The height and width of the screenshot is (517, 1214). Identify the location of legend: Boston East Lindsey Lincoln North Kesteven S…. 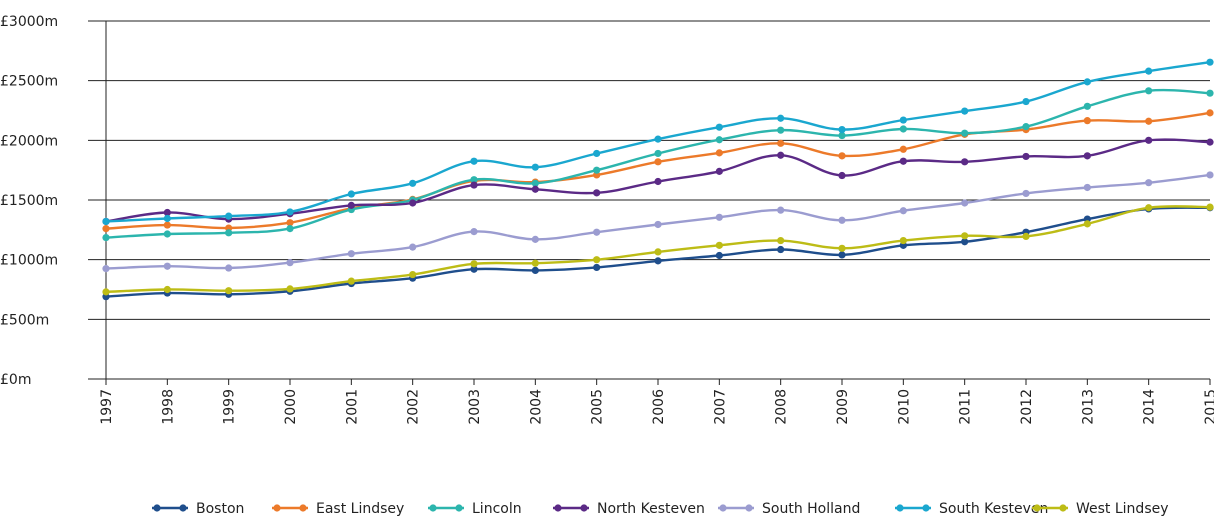
(660, 509).